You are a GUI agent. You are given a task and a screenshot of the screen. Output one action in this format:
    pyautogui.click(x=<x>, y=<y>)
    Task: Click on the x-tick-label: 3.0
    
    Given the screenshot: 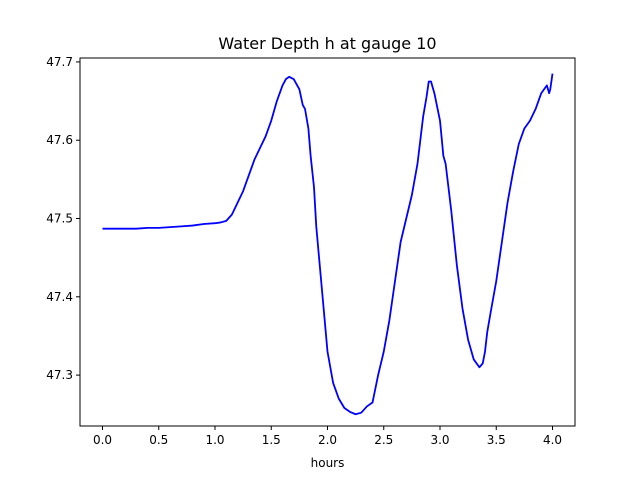 What is the action you would take?
    pyautogui.click(x=439, y=440)
    